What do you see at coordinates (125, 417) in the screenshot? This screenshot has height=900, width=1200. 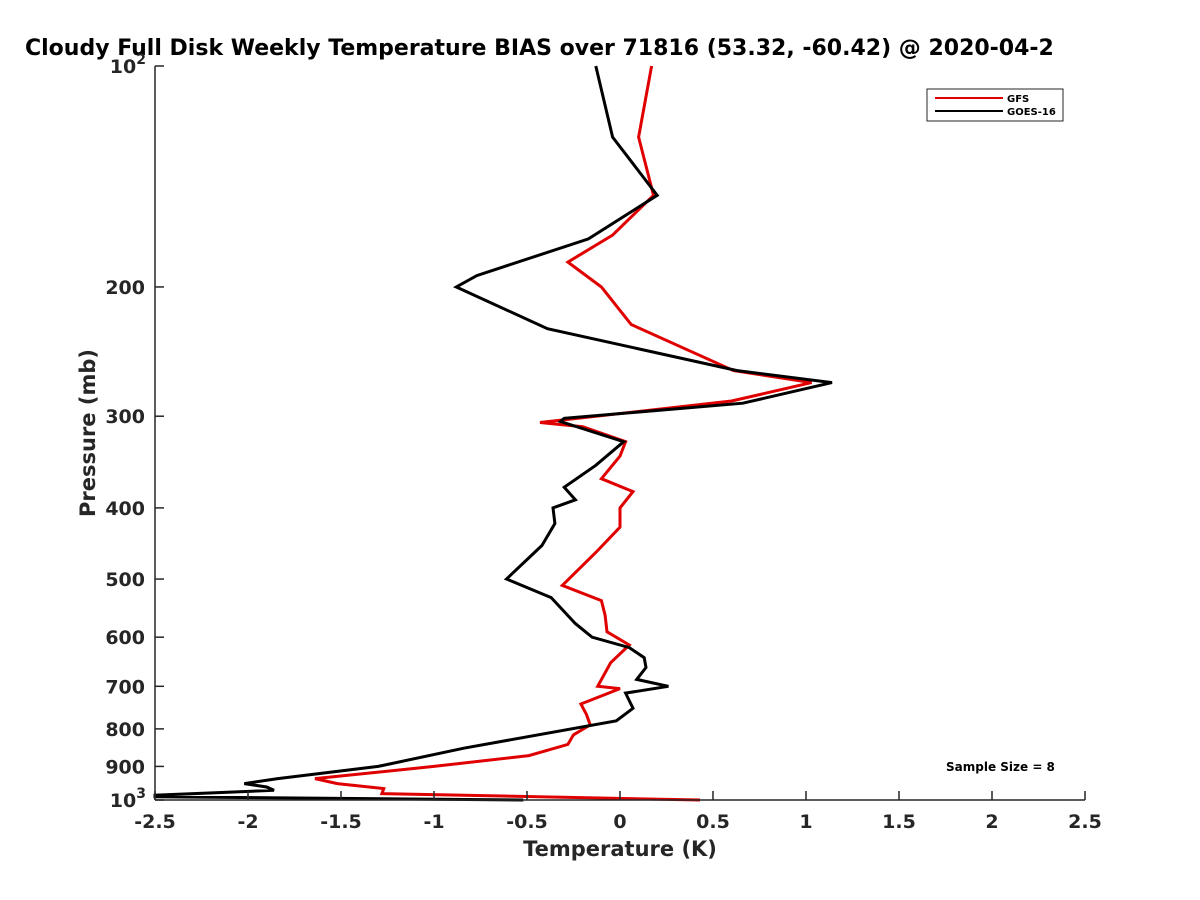 I see `y-tick-label: 300` at bounding box center [125, 417].